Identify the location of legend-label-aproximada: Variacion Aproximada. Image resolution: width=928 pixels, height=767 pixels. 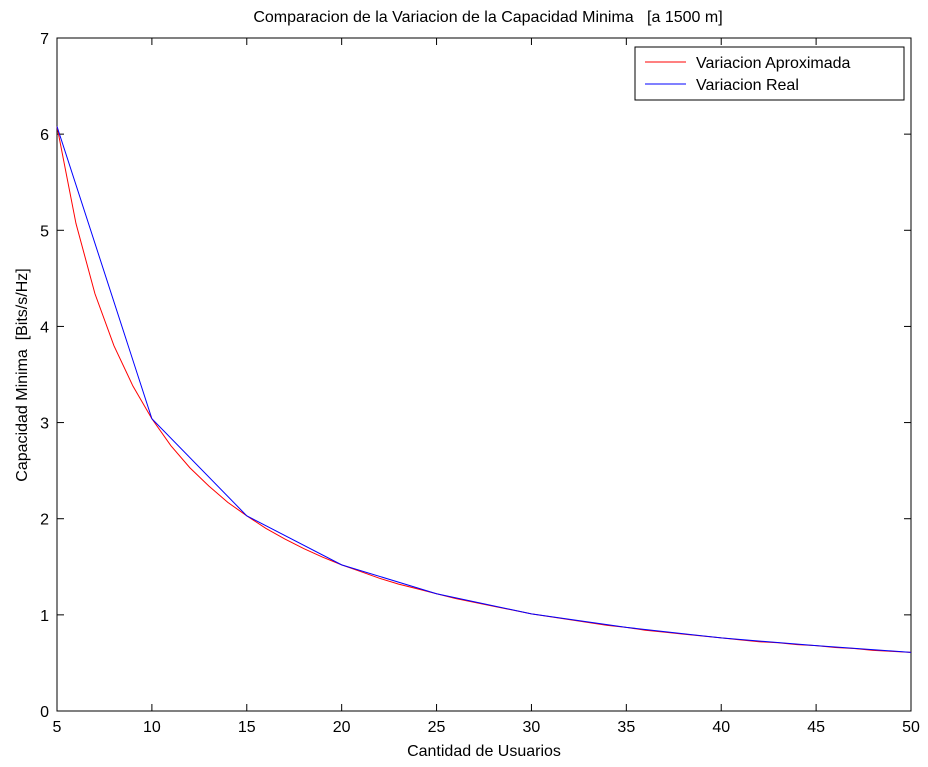
(773, 63).